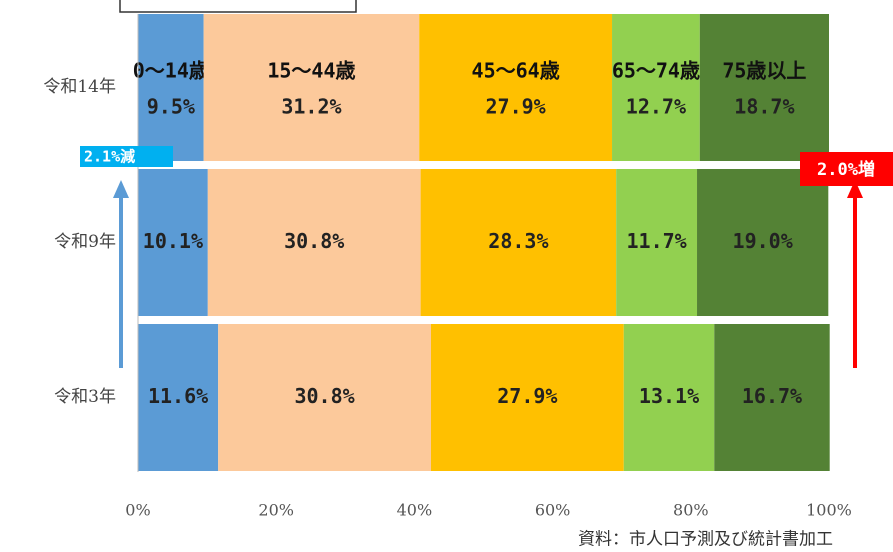 The height and width of the screenshot is (552, 893). I want to click on x-tick-label: 80%, so click(691, 510).